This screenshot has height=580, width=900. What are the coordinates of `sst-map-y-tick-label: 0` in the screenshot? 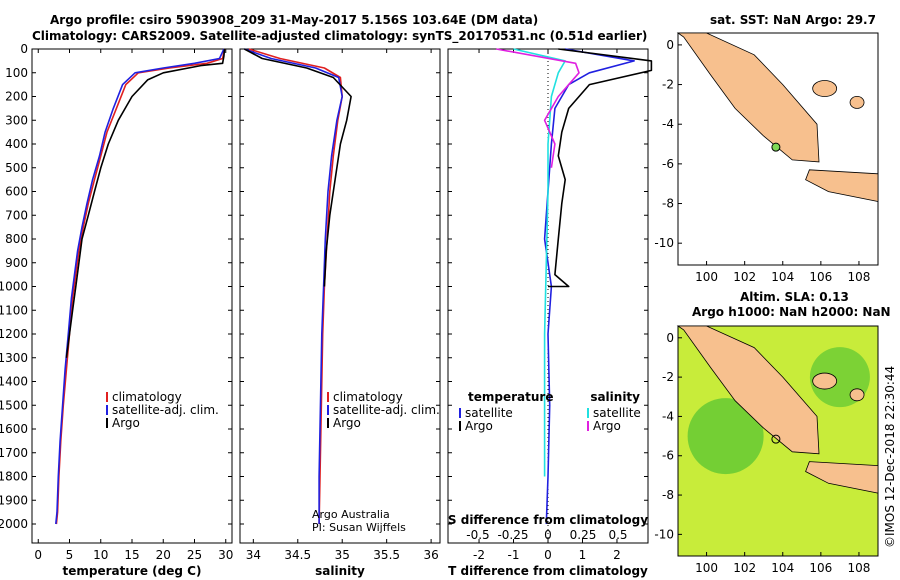 It's located at (670, 45).